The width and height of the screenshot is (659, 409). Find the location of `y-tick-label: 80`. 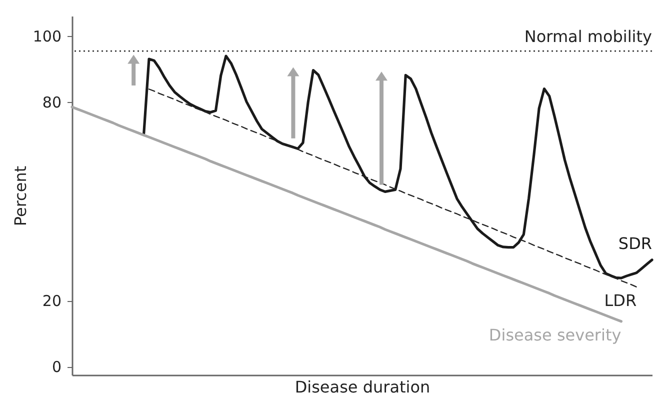

y-tick-label: 80 is located at coordinates (52, 103).